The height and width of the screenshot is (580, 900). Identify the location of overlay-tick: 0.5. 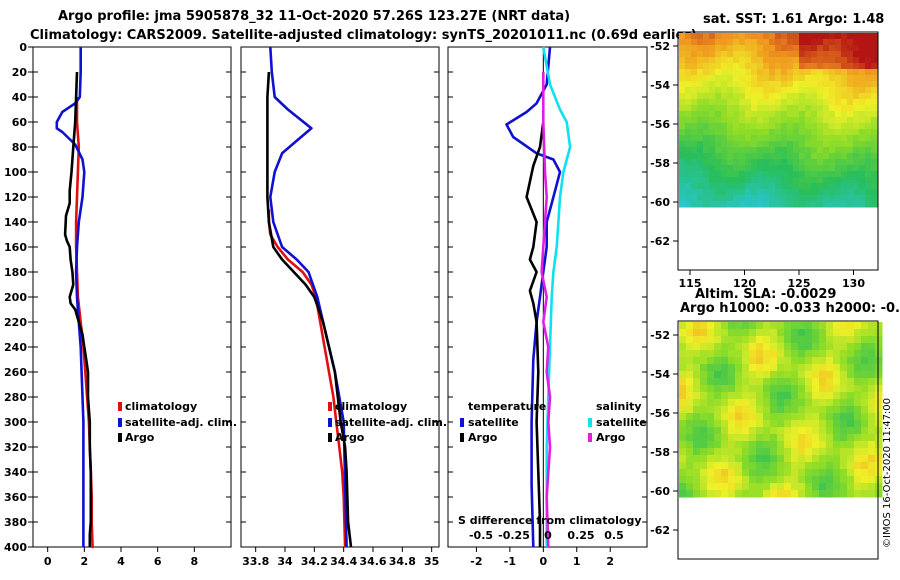
(614, 535).